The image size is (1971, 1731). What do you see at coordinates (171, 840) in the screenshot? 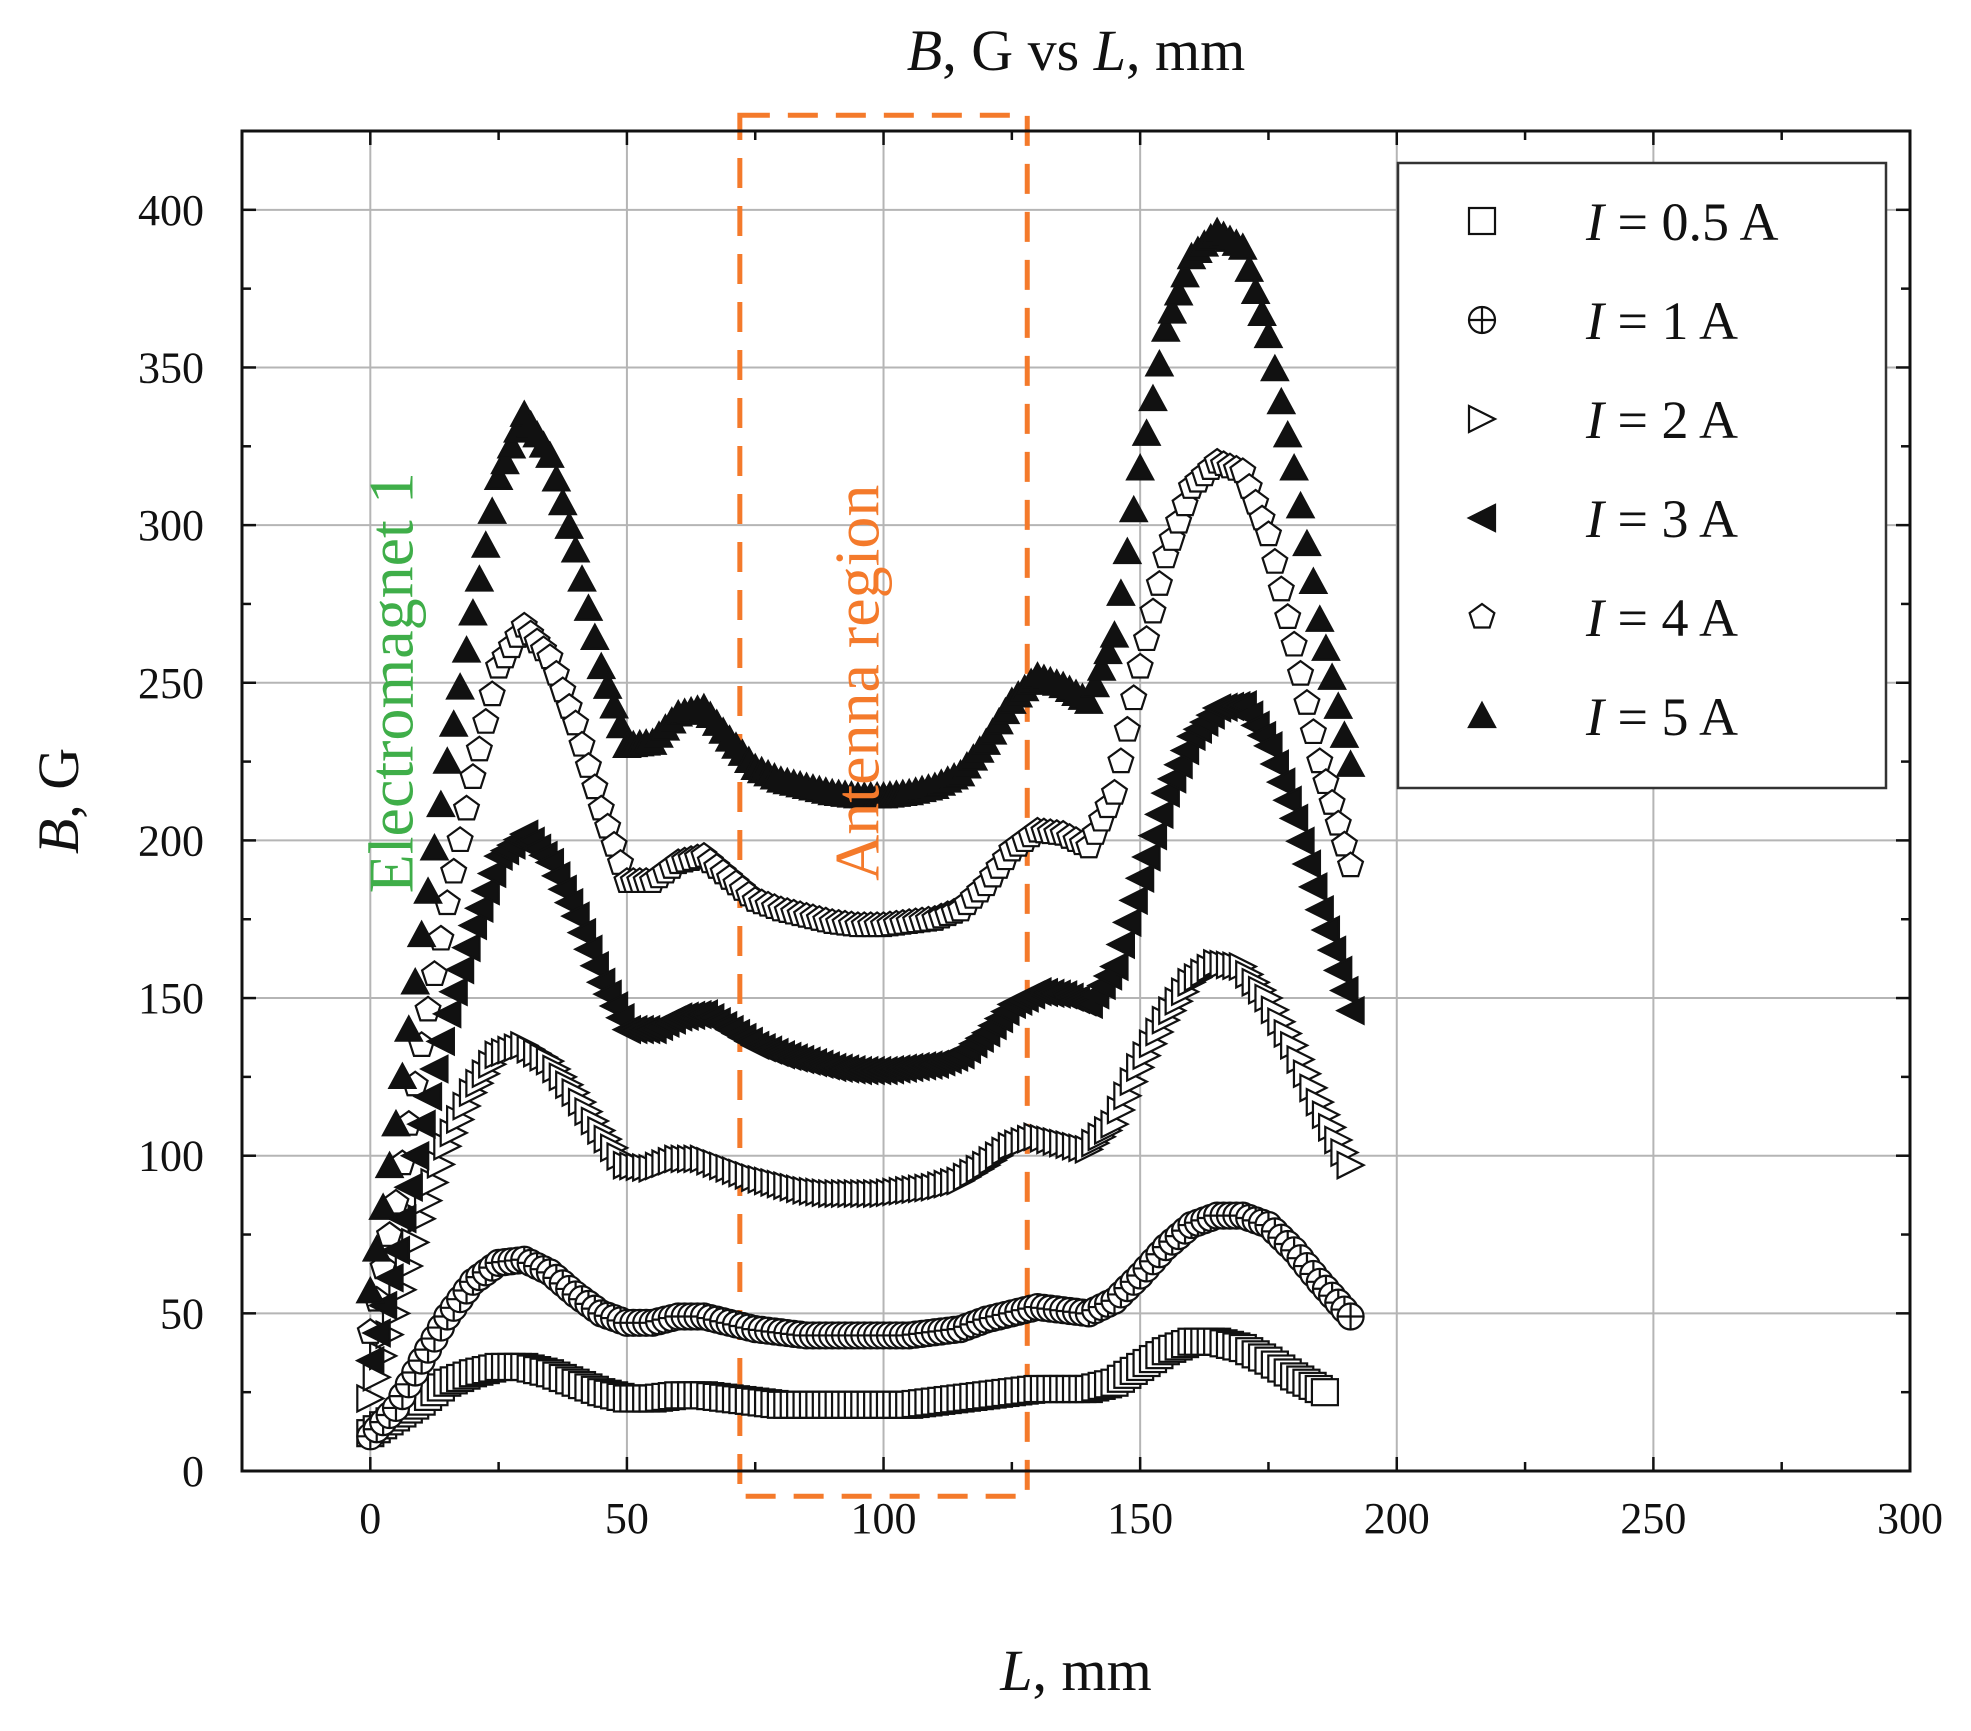
I see `y-tick-label: 200` at bounding box center [171, 840].